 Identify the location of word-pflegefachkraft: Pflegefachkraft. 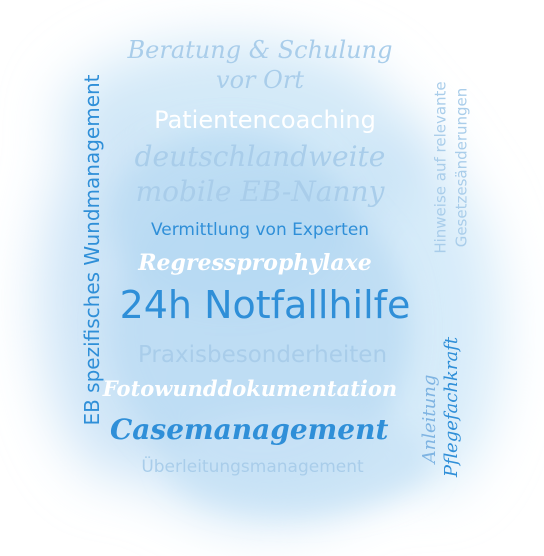
(451, 407).